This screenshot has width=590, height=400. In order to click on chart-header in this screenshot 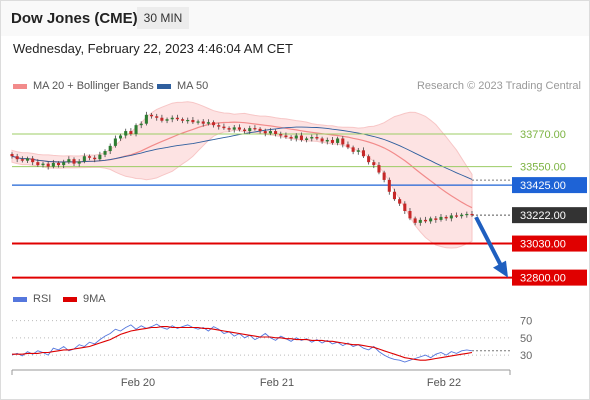, I will do `click(295, 18)`.